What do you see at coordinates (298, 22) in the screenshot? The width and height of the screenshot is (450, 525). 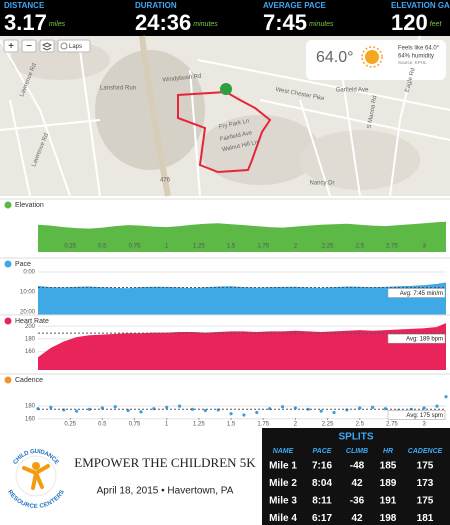 I see `stat: 7:45 minutes` at bounding box center [298, 22].